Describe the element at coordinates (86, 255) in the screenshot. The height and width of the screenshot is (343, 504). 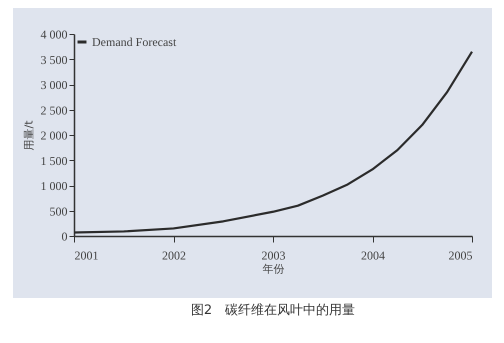
I see `x-tick-label: 2001` at that location.